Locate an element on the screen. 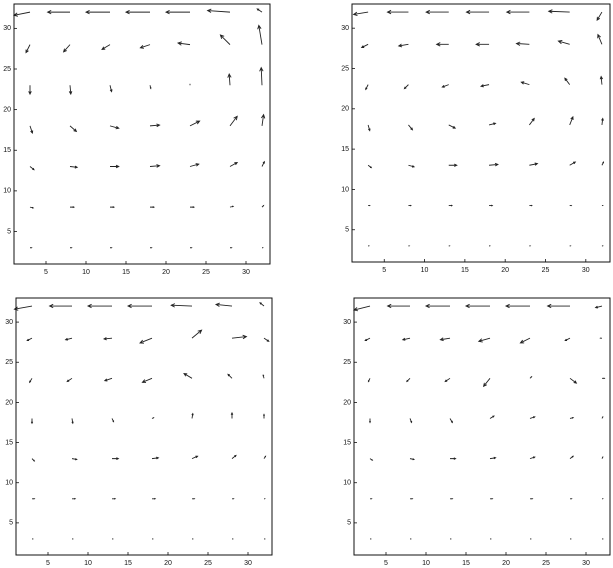  x-tick-label: 30 is located at coordinates (246, 272).